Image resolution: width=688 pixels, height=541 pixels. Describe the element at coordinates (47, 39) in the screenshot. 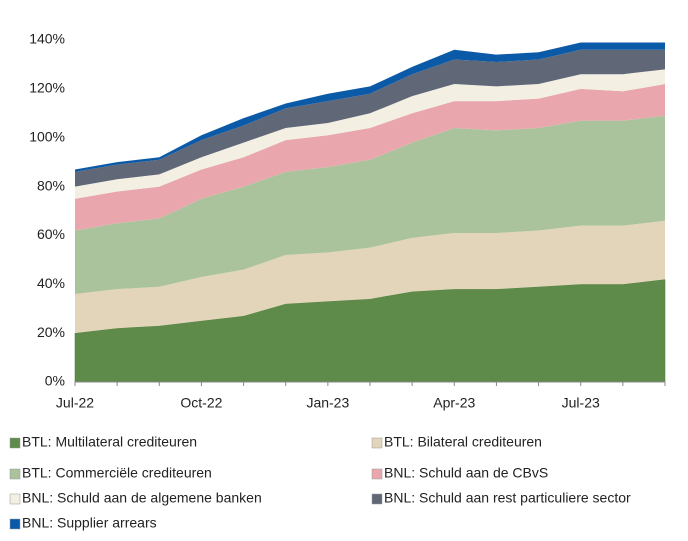

I see `y-tick-label: 140%` at that location.